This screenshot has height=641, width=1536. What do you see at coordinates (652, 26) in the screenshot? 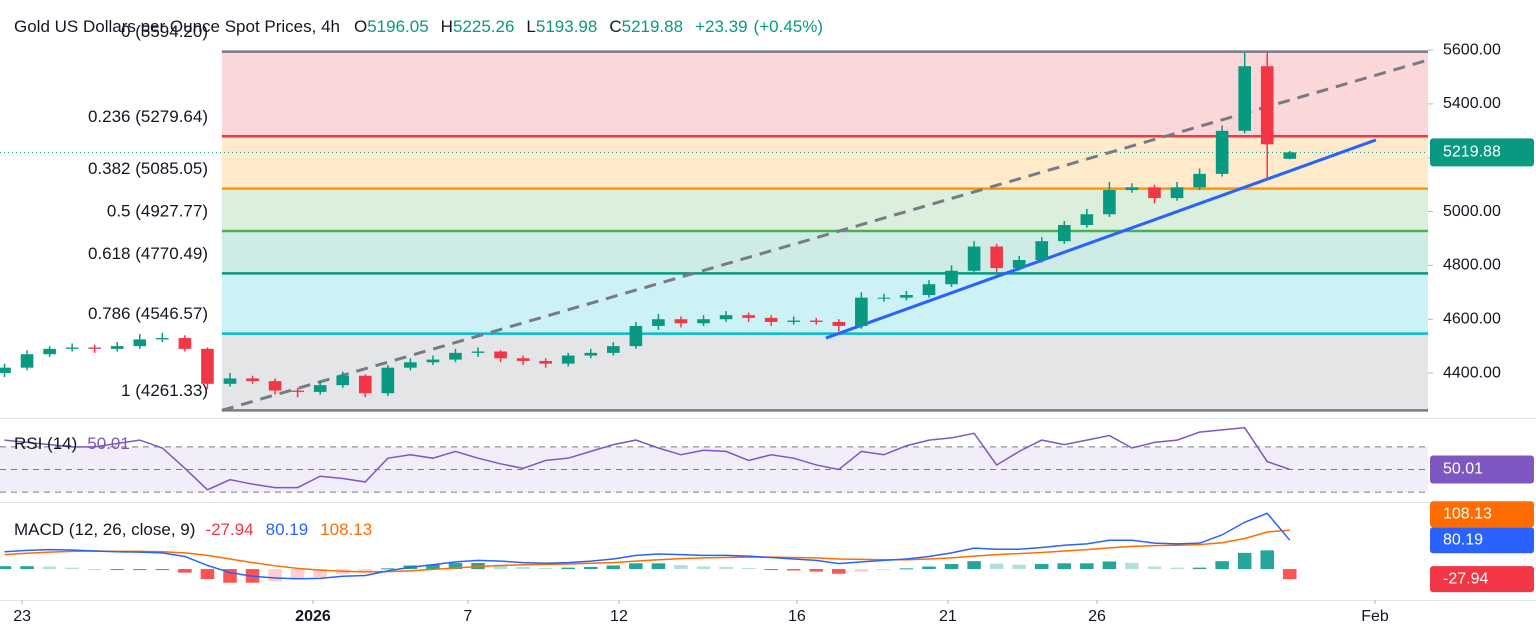
I see `ohlc-value: 5219.88` at bounding box center [652, 26].